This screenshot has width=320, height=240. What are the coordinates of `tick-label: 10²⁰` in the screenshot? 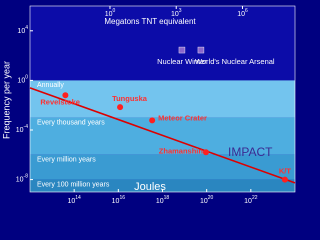 It's located at (207, 200).